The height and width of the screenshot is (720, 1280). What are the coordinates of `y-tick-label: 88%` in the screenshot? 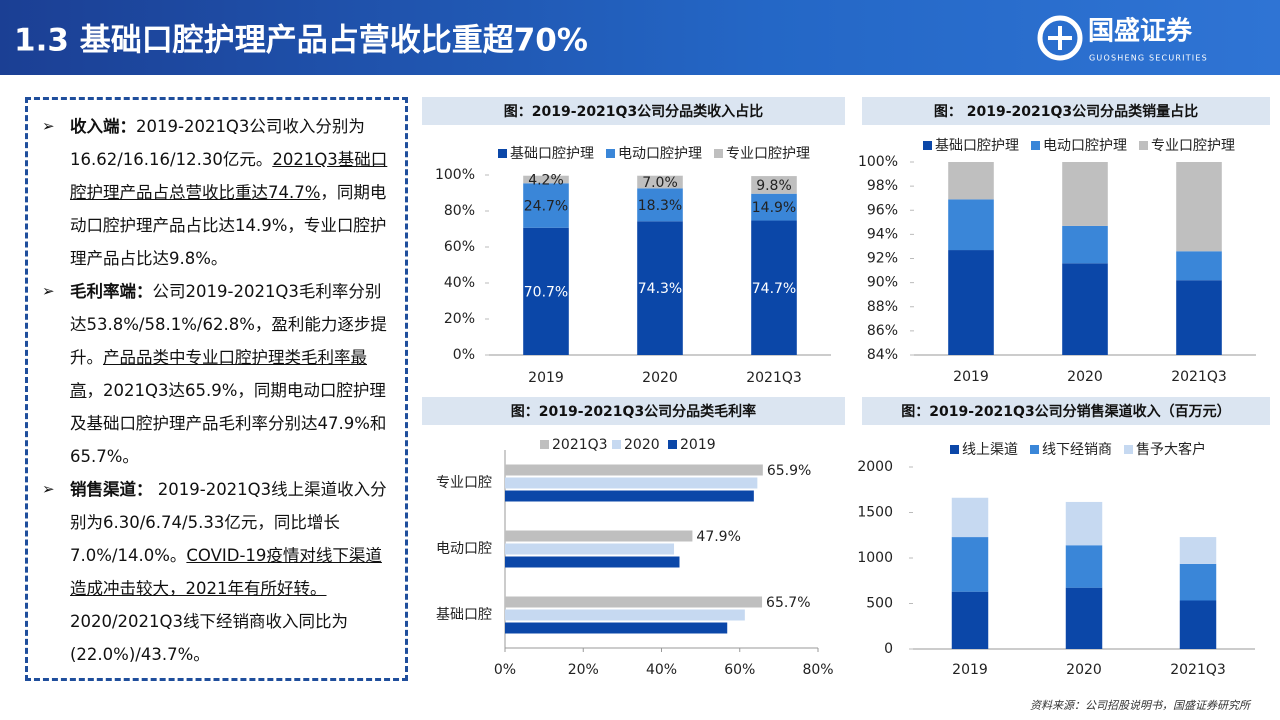 It's located at (882, 307).